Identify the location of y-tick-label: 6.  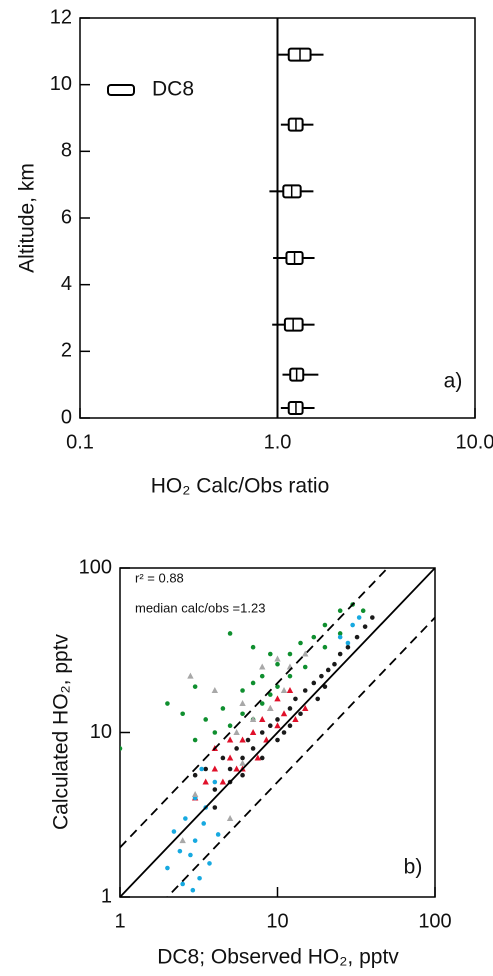
(66, 217).